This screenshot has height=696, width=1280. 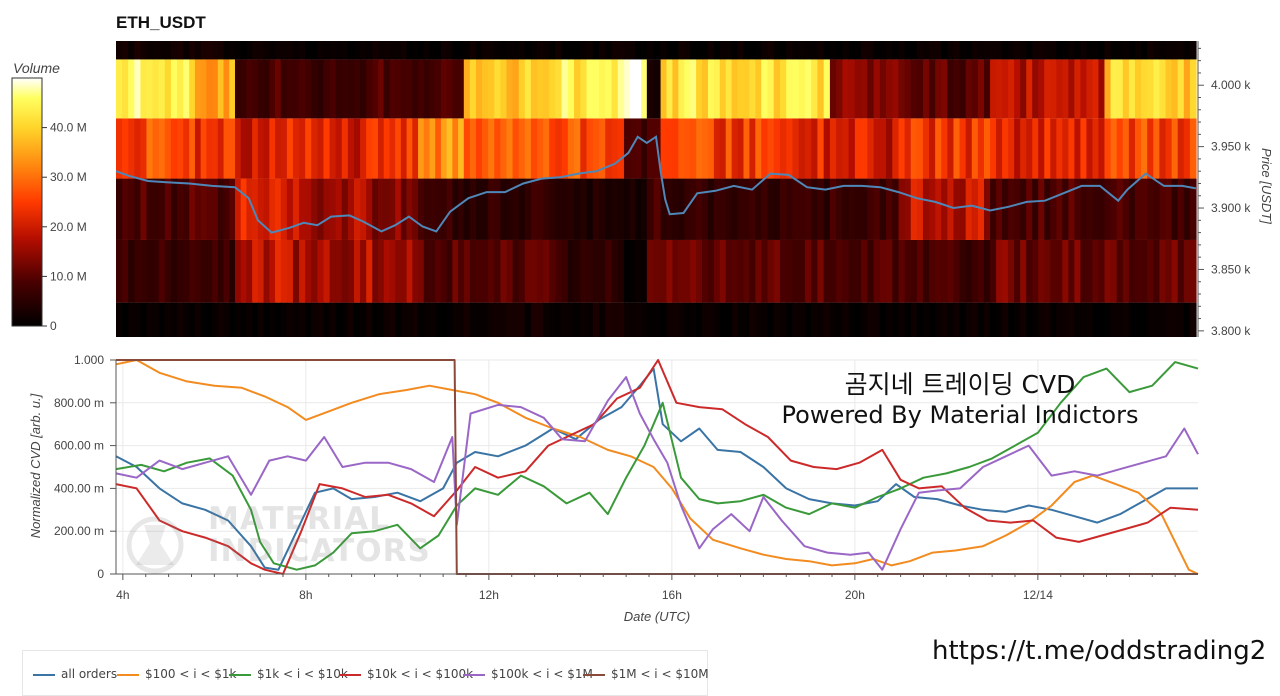 What do you see at coordinates (240, 674) in the screenshot?
I see `legend-swatch` at bounding box center [240, 674].